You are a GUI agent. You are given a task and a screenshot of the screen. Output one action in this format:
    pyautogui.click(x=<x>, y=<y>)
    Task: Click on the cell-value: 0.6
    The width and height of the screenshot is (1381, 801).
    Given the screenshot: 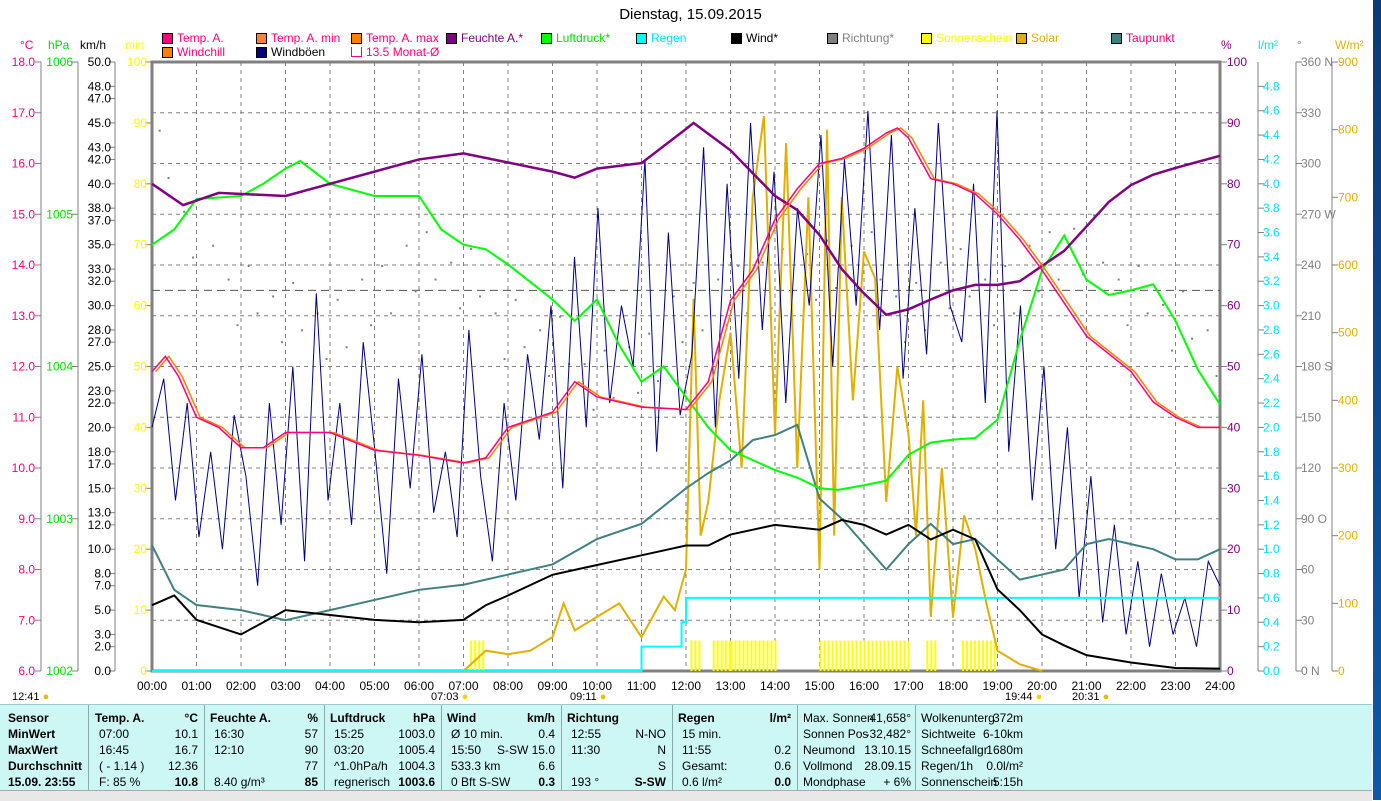 What is the action you would take?
    pyautogui.click(x=782, y=766)
    